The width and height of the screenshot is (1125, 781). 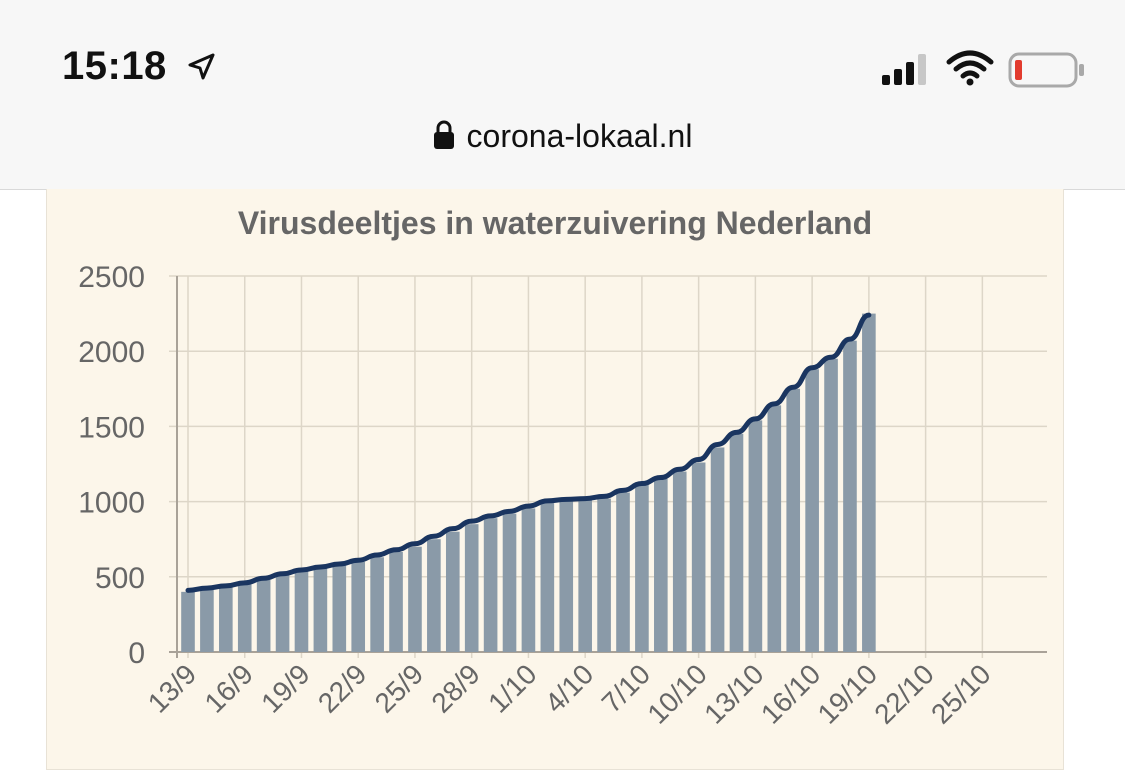 What do you see at coordinates (443, 134) in the screenshot?
I see `lock-icon` at bounding box center [443, 134].